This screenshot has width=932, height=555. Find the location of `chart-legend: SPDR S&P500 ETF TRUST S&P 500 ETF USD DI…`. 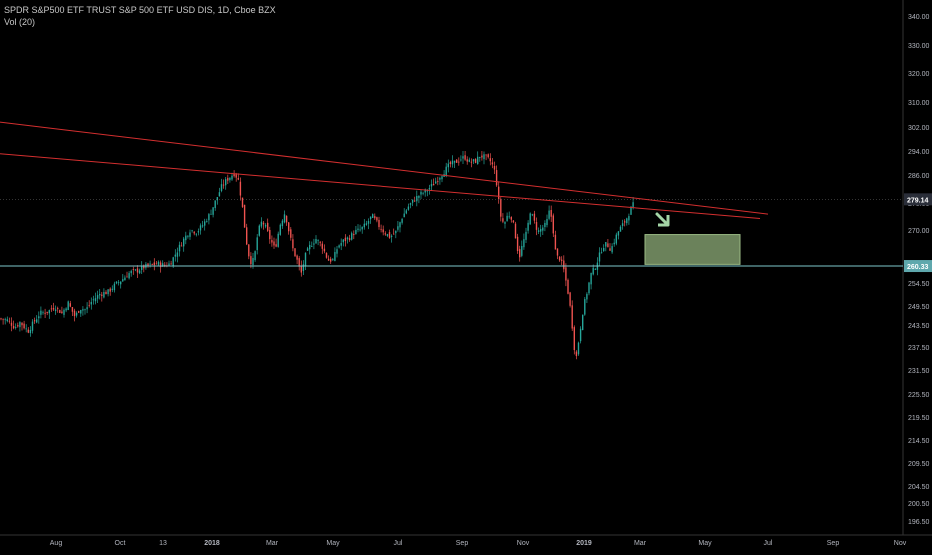

chart-legend: SPDR S&P500 ETF TRUST S&P 500 ETF USD DI… is located at coordinates (140, 16).